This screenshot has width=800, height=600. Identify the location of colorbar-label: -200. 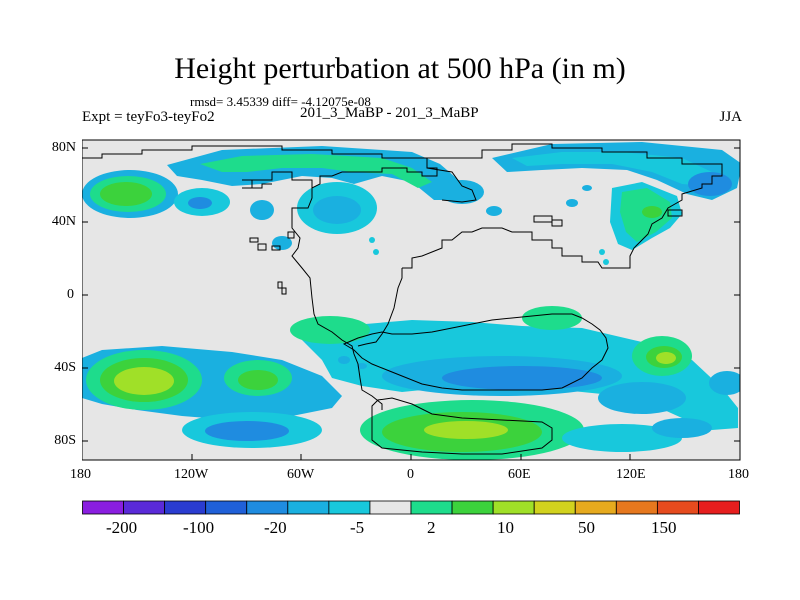
(122, 527).